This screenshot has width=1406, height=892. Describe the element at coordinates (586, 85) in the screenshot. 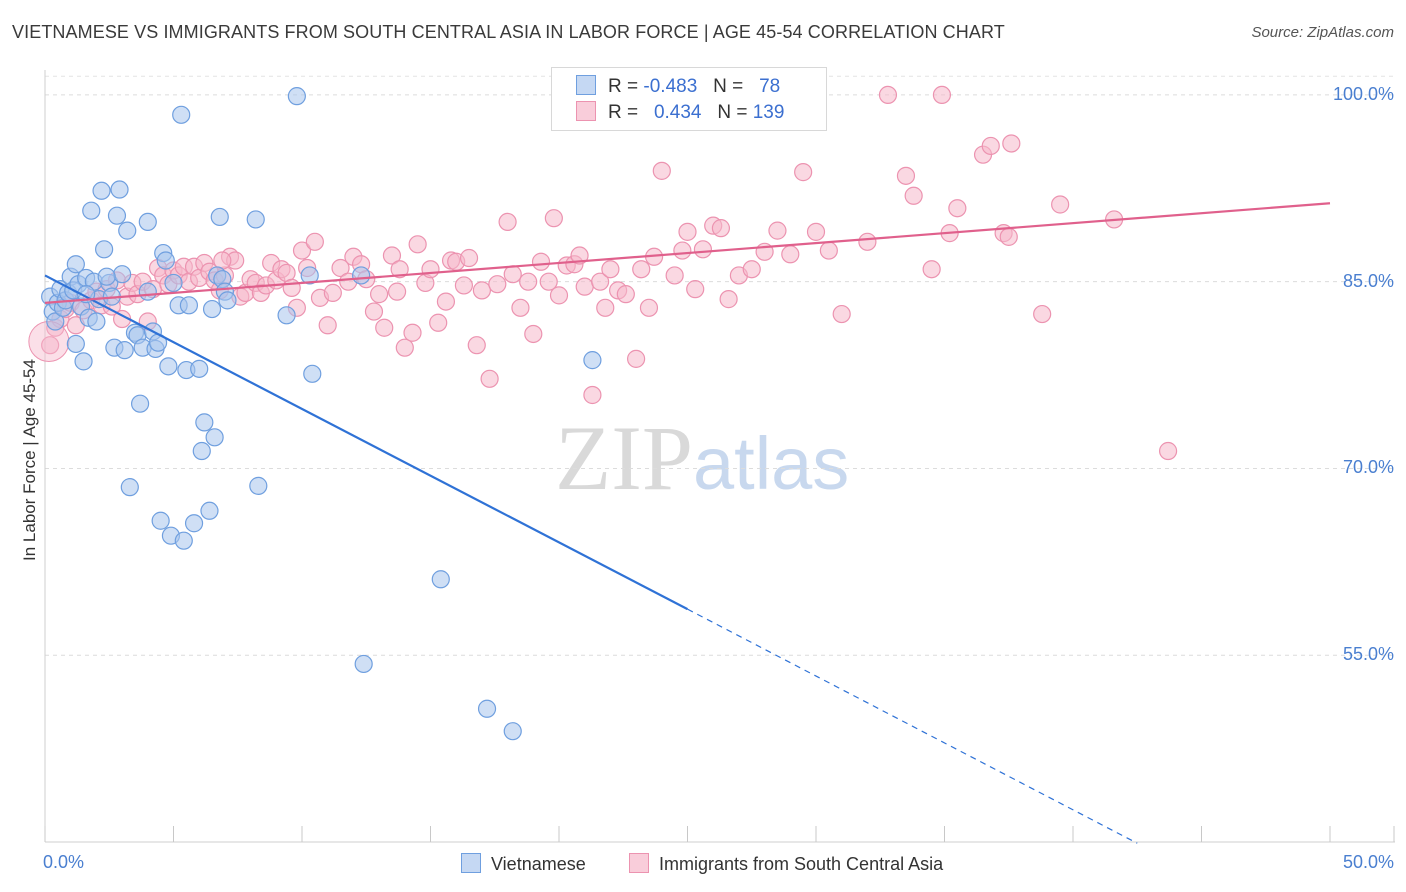

I see `legend-swatch-vietnamese` at that location.